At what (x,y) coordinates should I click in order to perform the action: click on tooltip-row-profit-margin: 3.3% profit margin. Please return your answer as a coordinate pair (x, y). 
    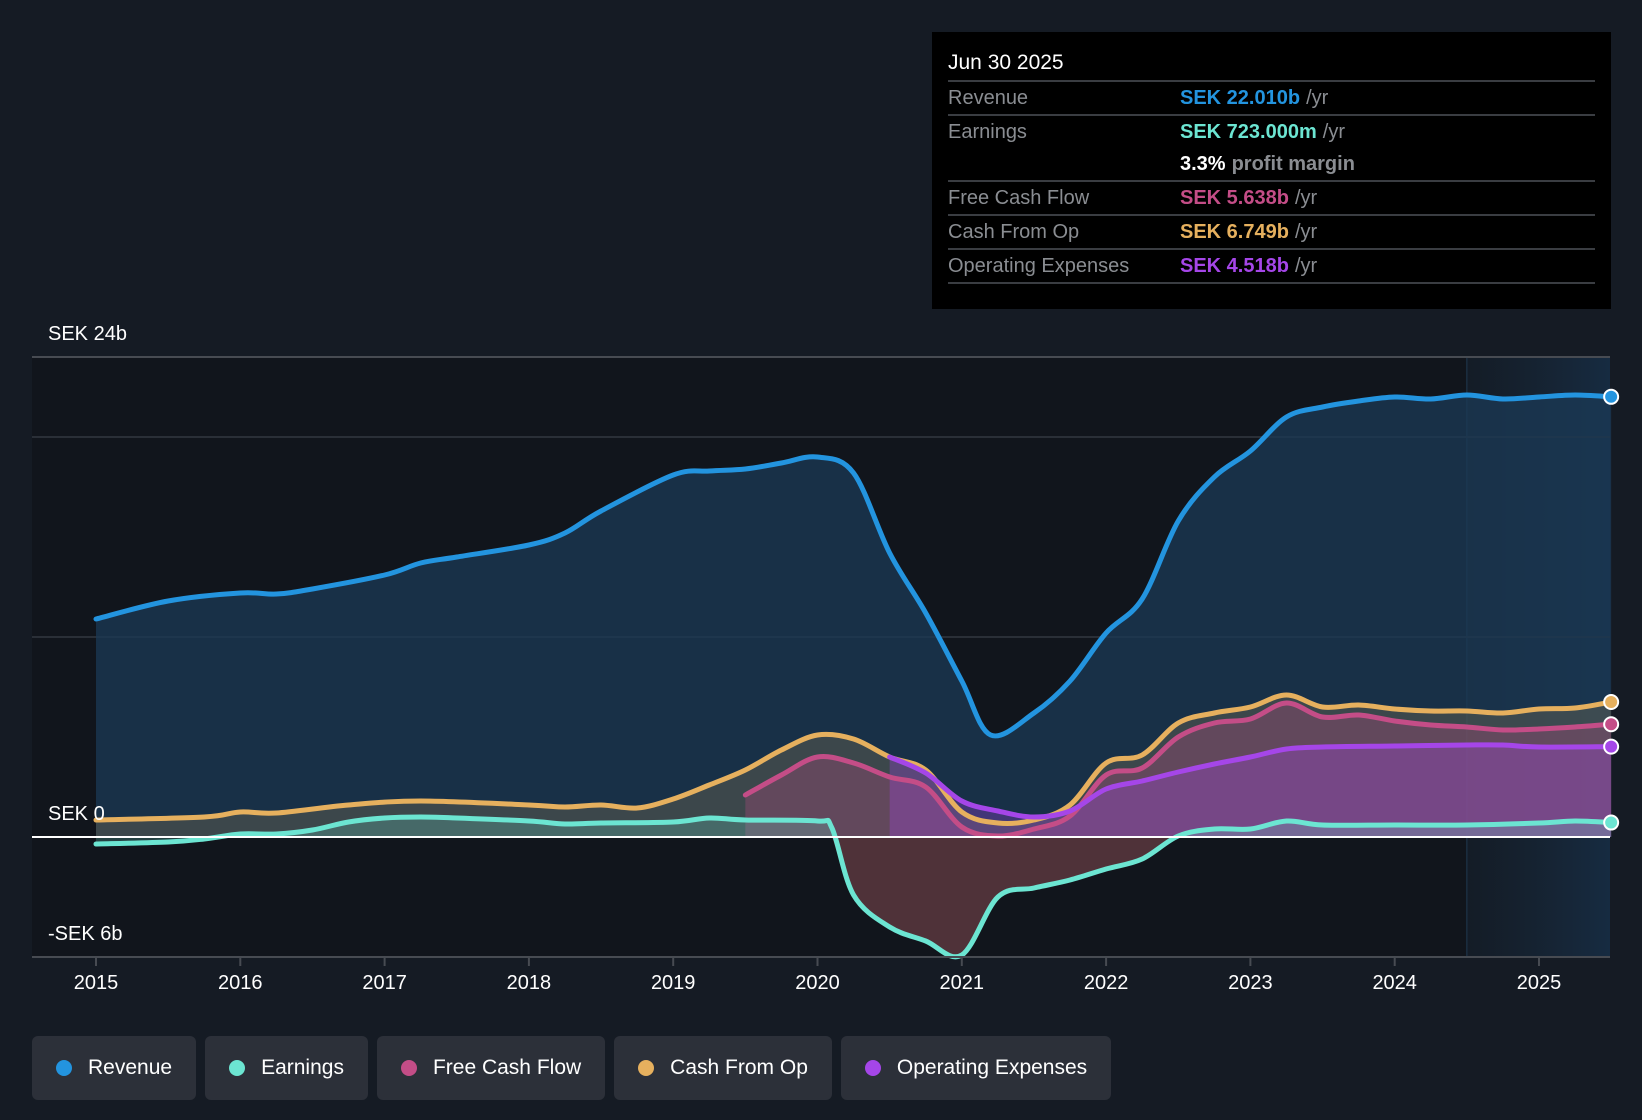
    Looking at the image, I should click on (1271, 165).